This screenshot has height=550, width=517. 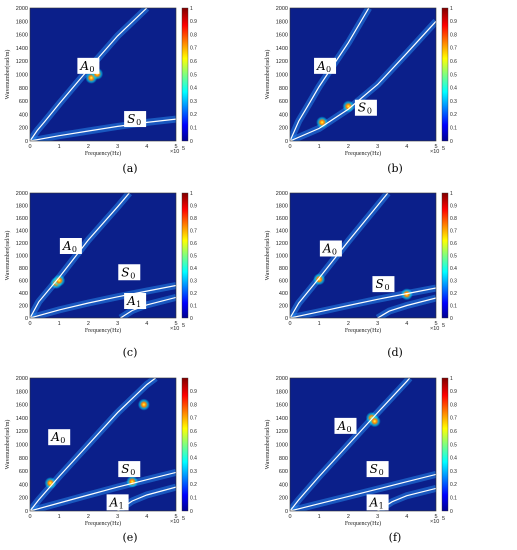 What do you see at coordinates (395, 168) in the screenshot?
I see `panel-caption: (b)` at bounding box center [395, 168].